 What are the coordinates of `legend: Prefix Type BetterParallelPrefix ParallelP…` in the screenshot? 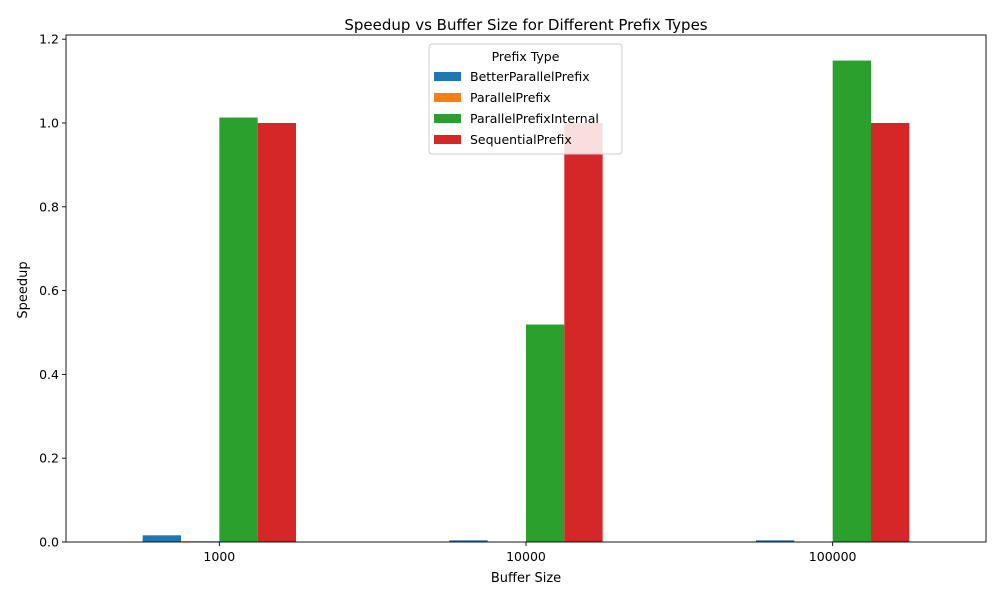 It's located at (525, 99).